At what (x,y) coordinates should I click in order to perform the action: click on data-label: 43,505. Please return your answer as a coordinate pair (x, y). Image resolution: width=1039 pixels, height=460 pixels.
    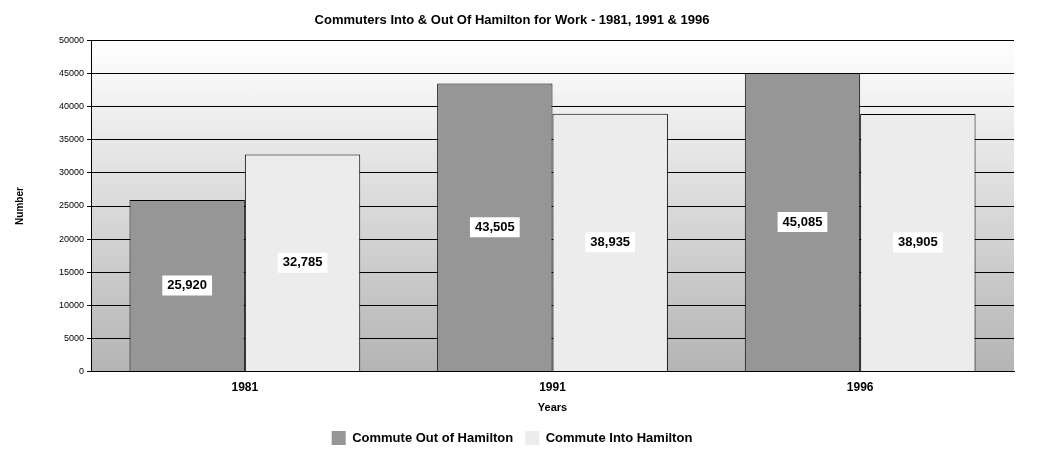
    Looking at the image, I should click on (494, 226).